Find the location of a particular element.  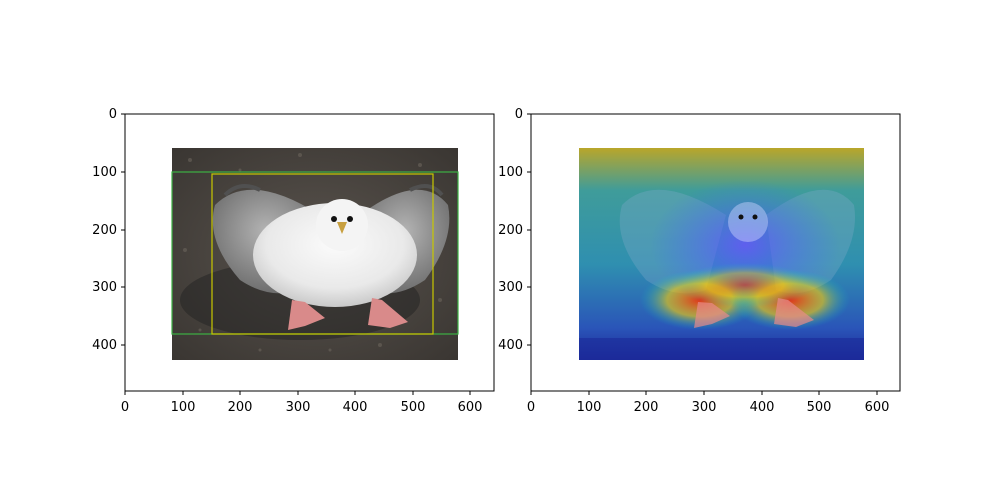

right-x-tick: 0 is located at coordinates (531, 407).